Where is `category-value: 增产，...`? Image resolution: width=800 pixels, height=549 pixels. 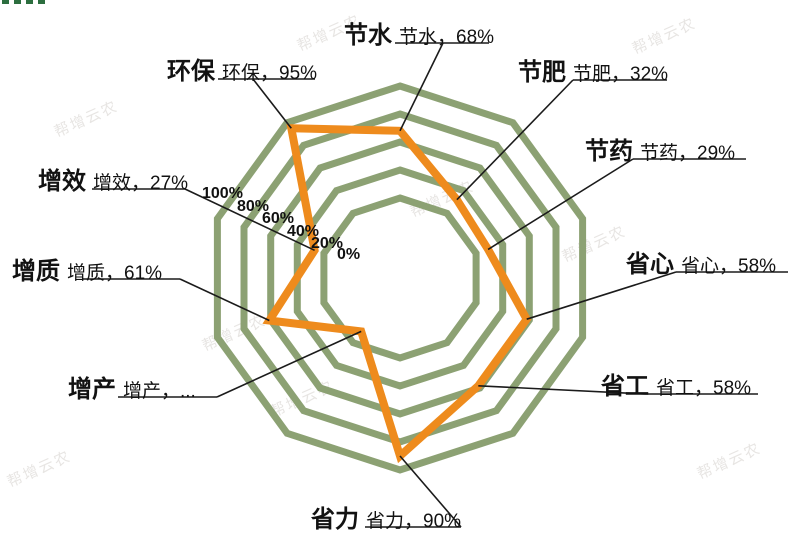 category-value: 增产，... is located at coordinates (159, 391).